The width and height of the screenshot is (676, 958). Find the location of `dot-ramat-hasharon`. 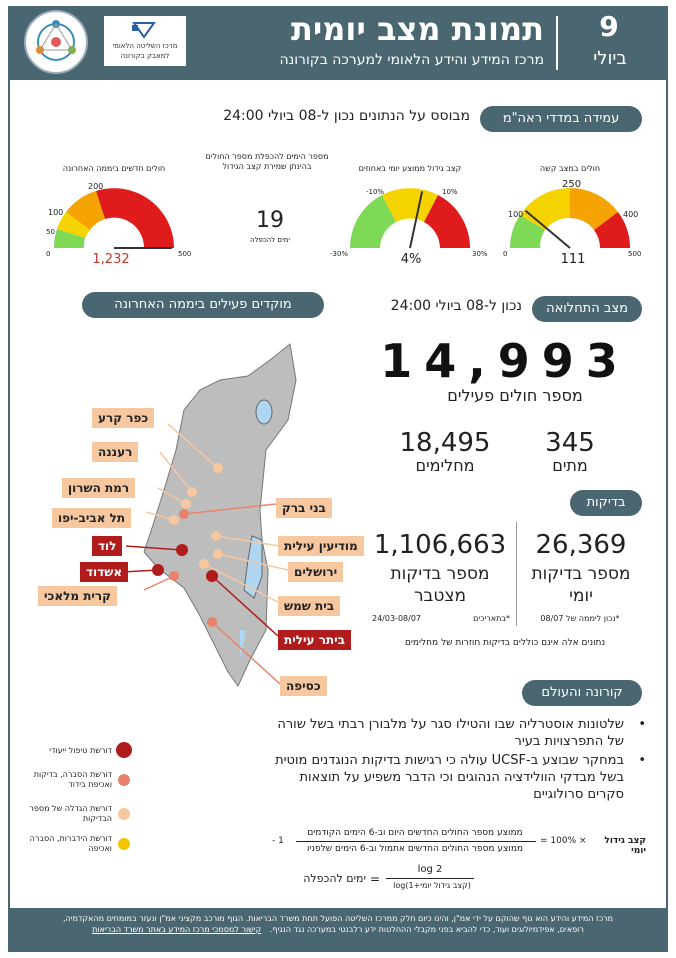

dot-ramat-hasharon is located at coordinates (186, 504).